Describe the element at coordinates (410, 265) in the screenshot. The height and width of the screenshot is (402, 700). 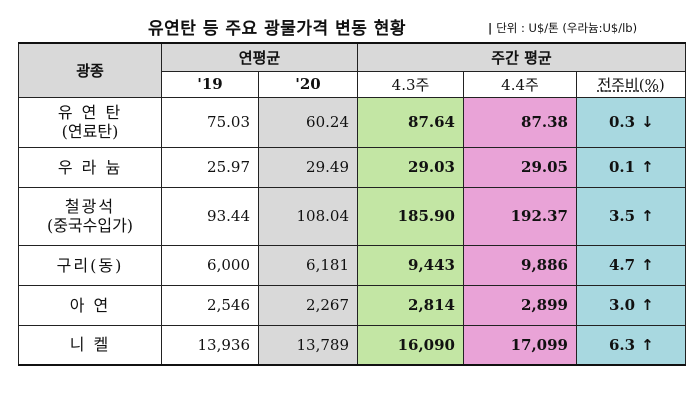
I see `value-week-4-3: 9,443` at that location.